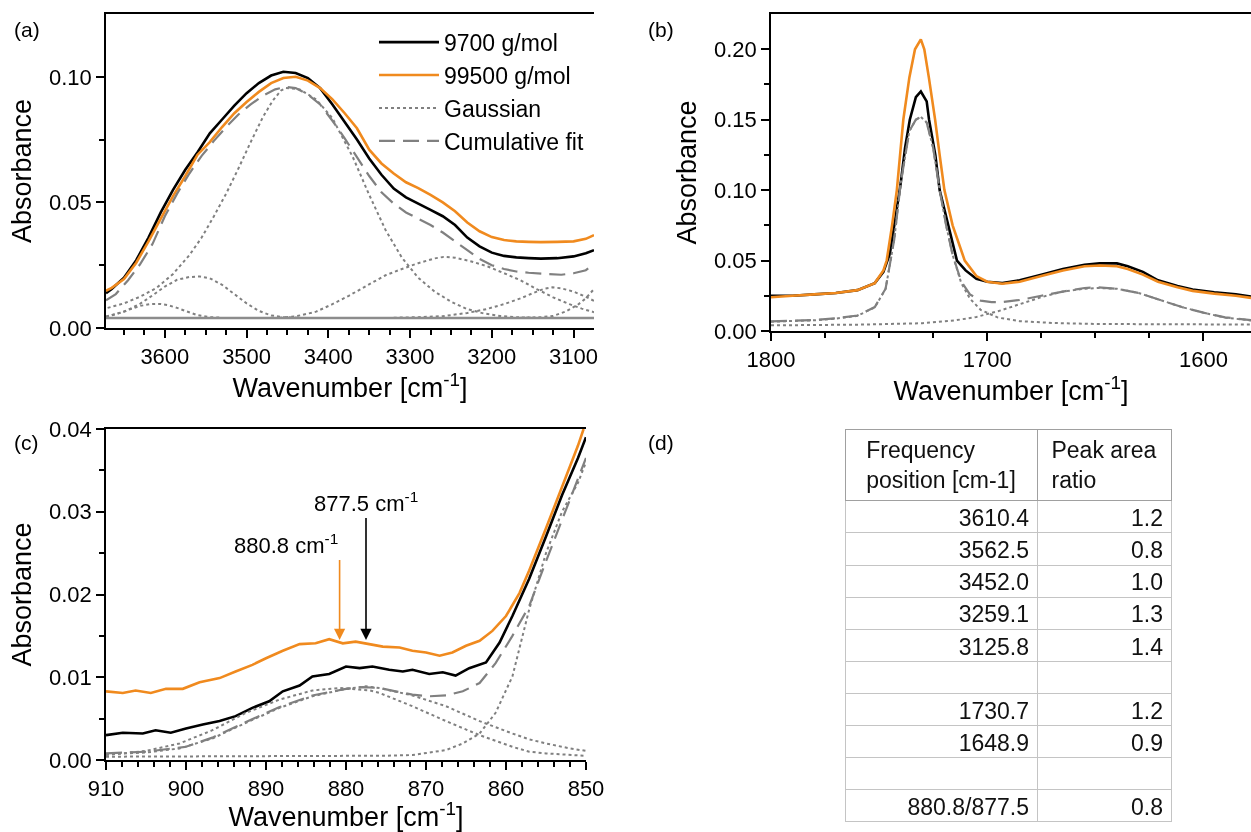 The width and height of the screenshot is (1251, 832). I want to click on x-tick-label: 860, so click(506, 789).